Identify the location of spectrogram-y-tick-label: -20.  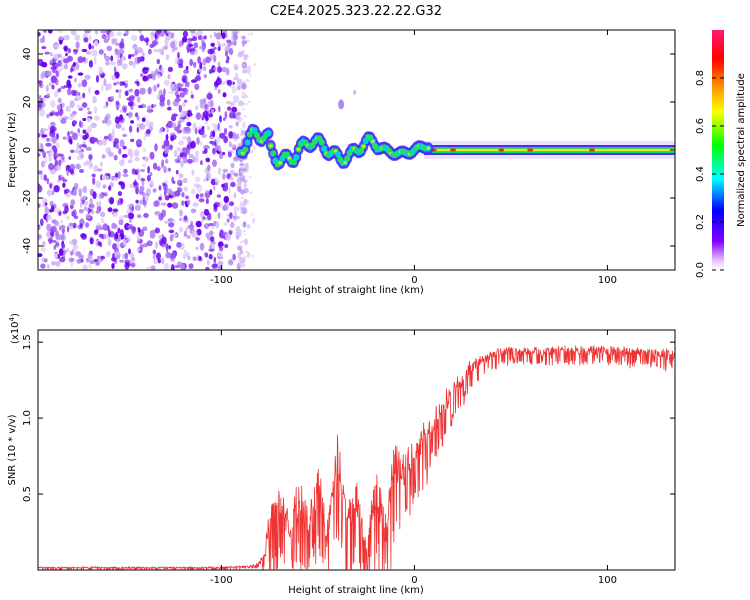
(27, 198).